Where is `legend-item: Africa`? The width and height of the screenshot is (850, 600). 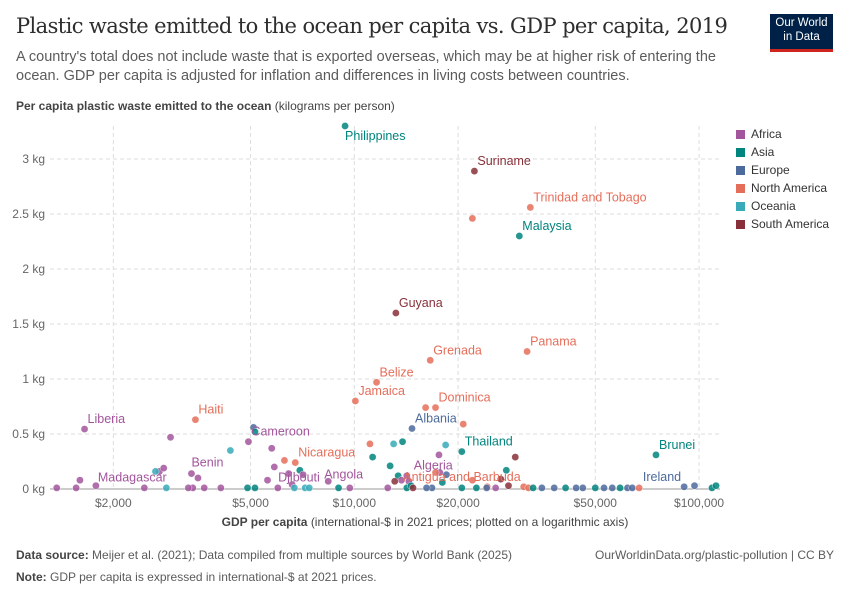 legend-item: Africa is located at coordinates (782, 134).